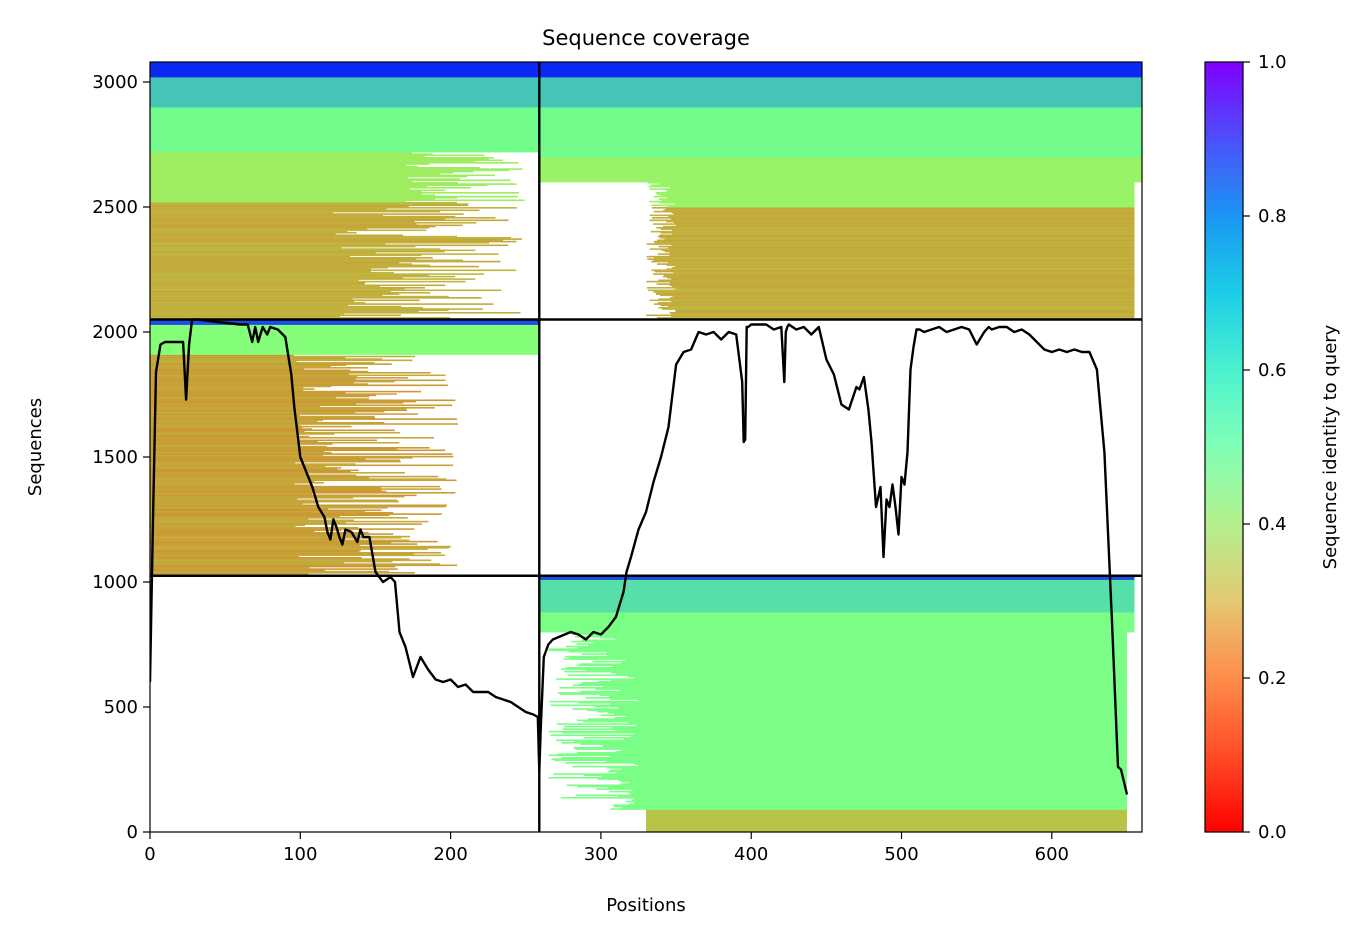 Image resolution: width=1364 pixels, height=943 pixels. I want to click on y-axis-label: Sequences, so click(35, 447).